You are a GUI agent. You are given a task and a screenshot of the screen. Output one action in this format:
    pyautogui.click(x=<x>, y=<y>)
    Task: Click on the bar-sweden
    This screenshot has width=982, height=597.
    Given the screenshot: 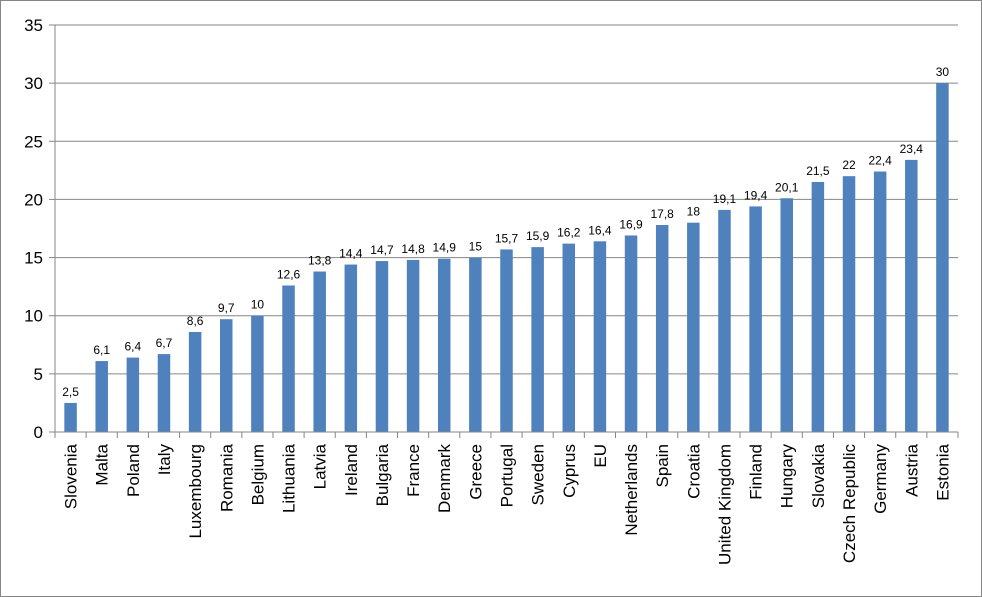 What is the action you would take?
    pyautogui.click(x=537, y=339)
    